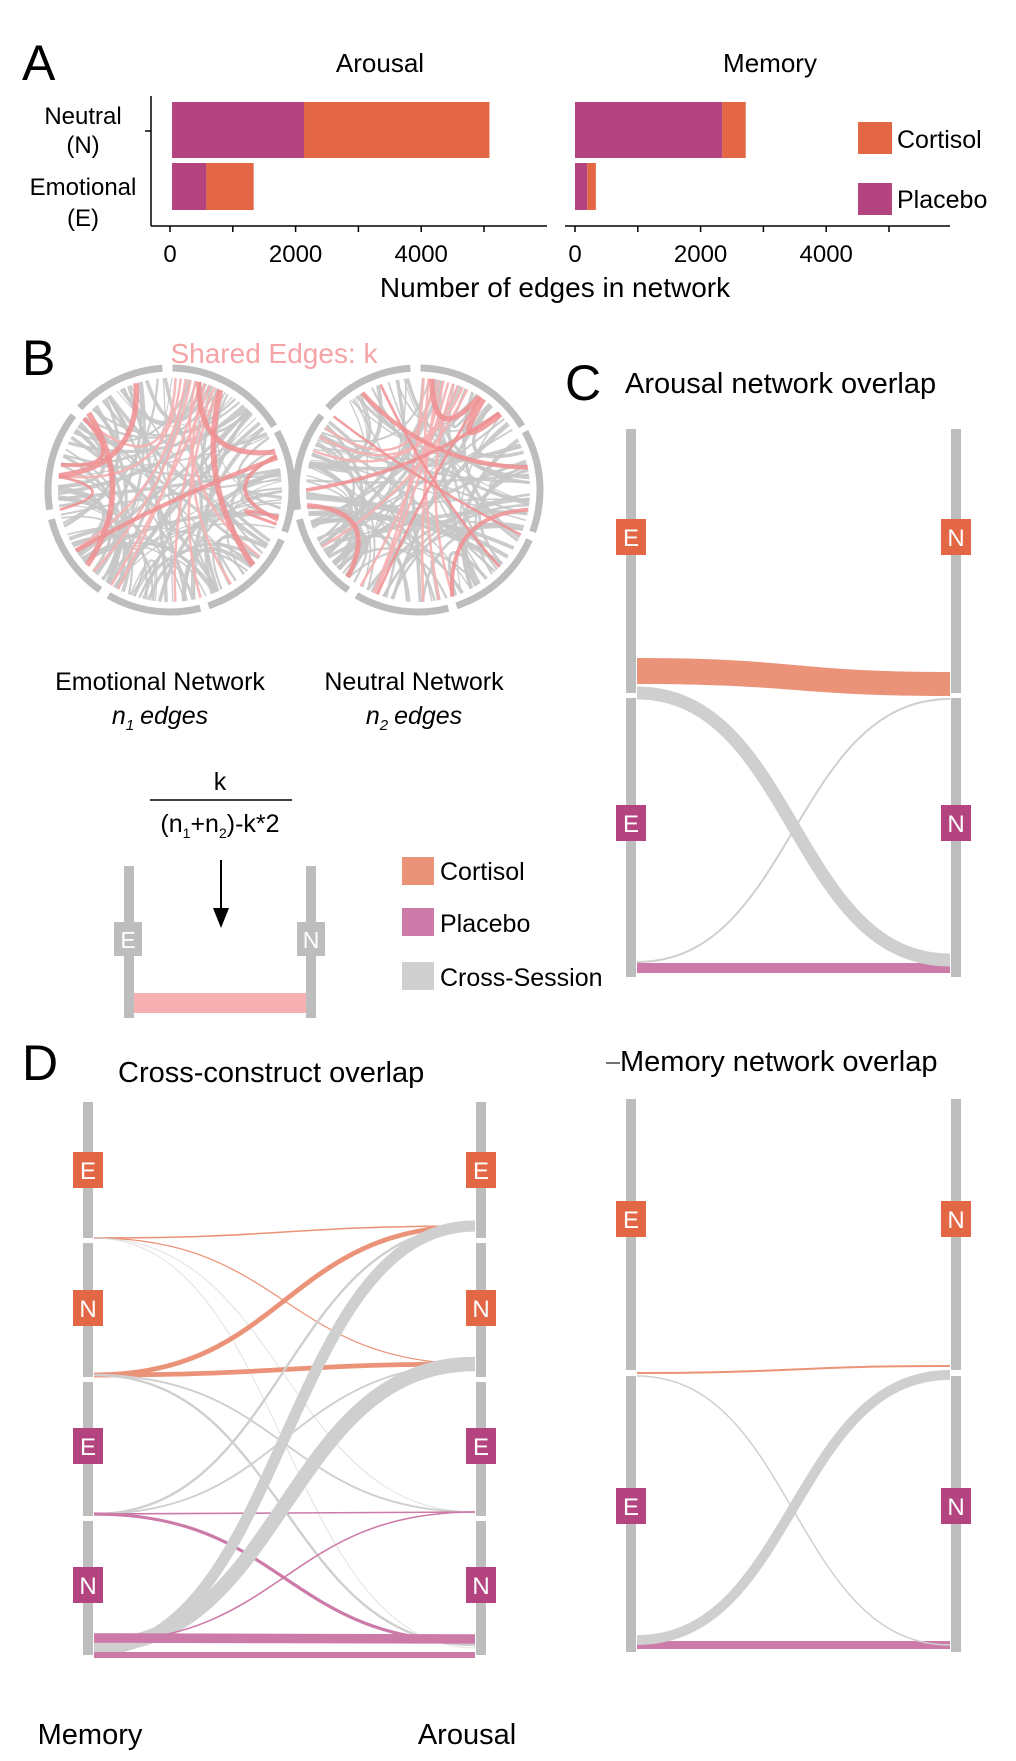 The width and height of the screenshot is (1016, 1761). Describe the element at coordinates (826, 254) in the screenshot. I see `x-tick-label-memory-4000: 4000` at that location.